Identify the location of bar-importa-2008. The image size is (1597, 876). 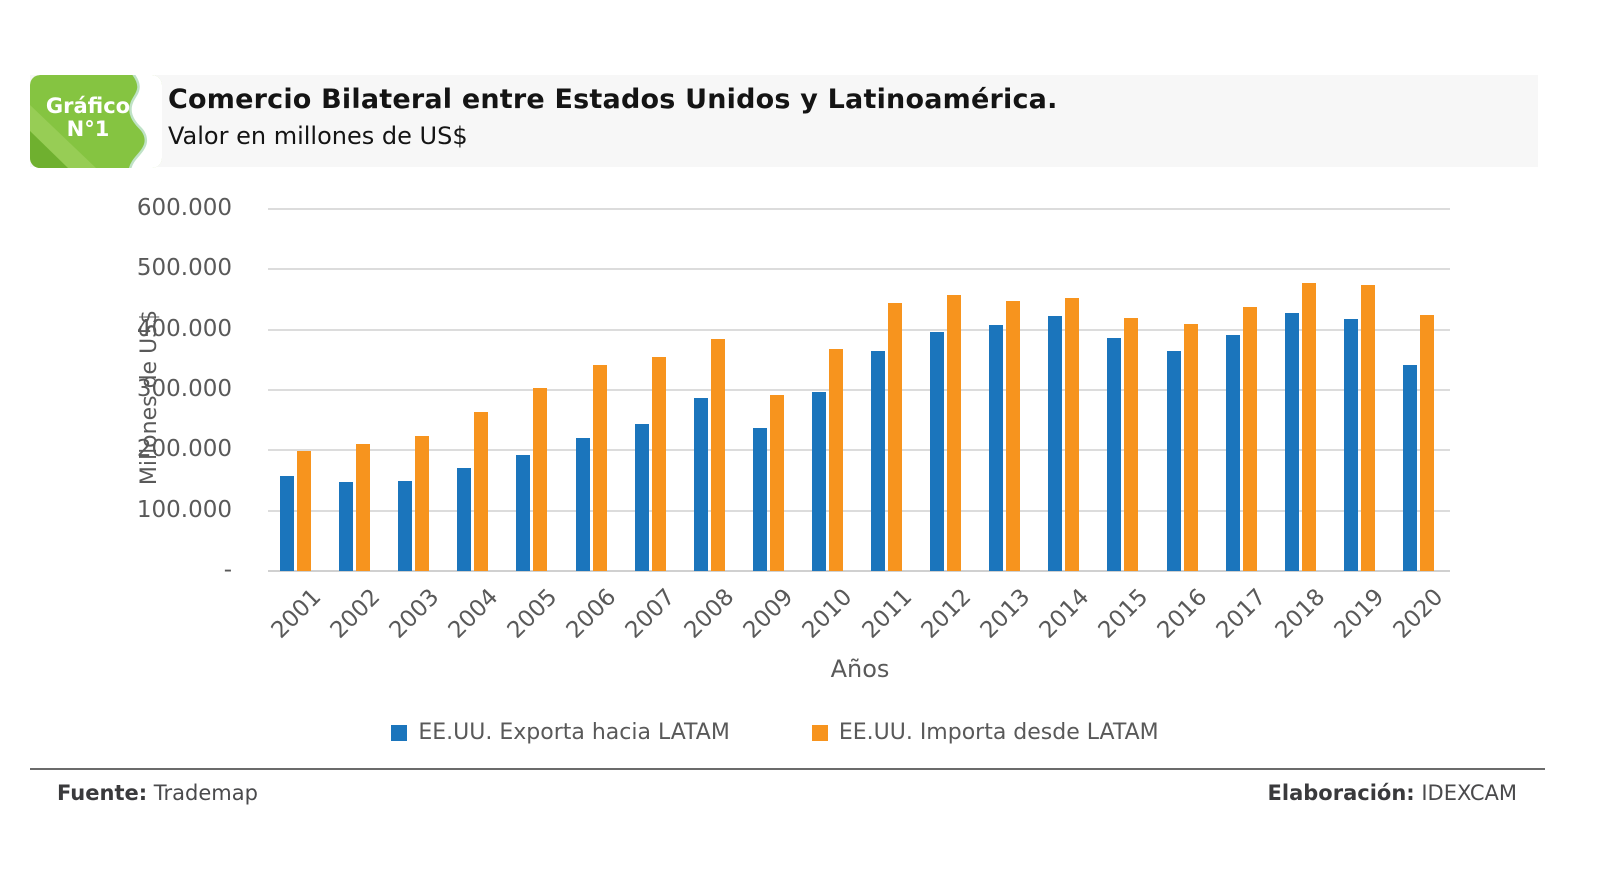
(717, 454).